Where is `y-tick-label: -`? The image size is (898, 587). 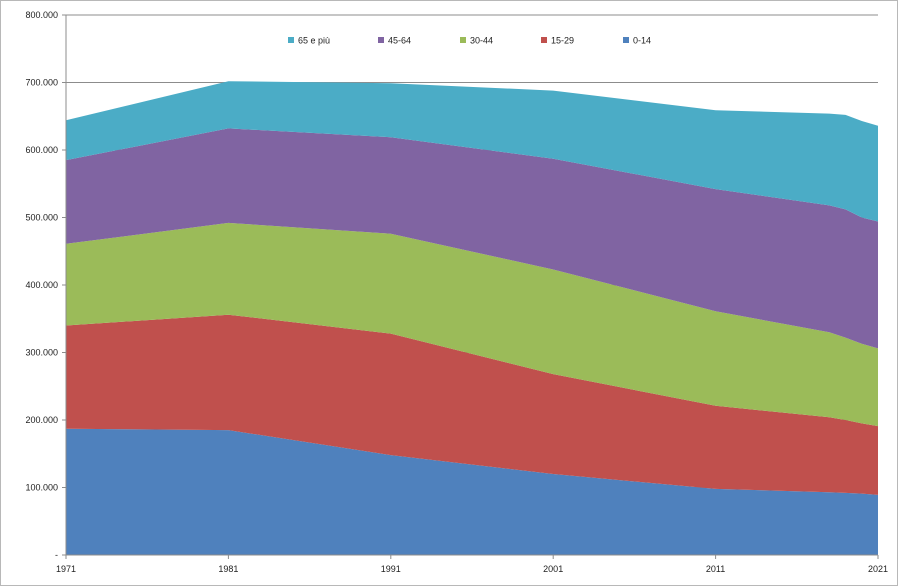 y-tick-label: - is located at coordinates (56, 555).